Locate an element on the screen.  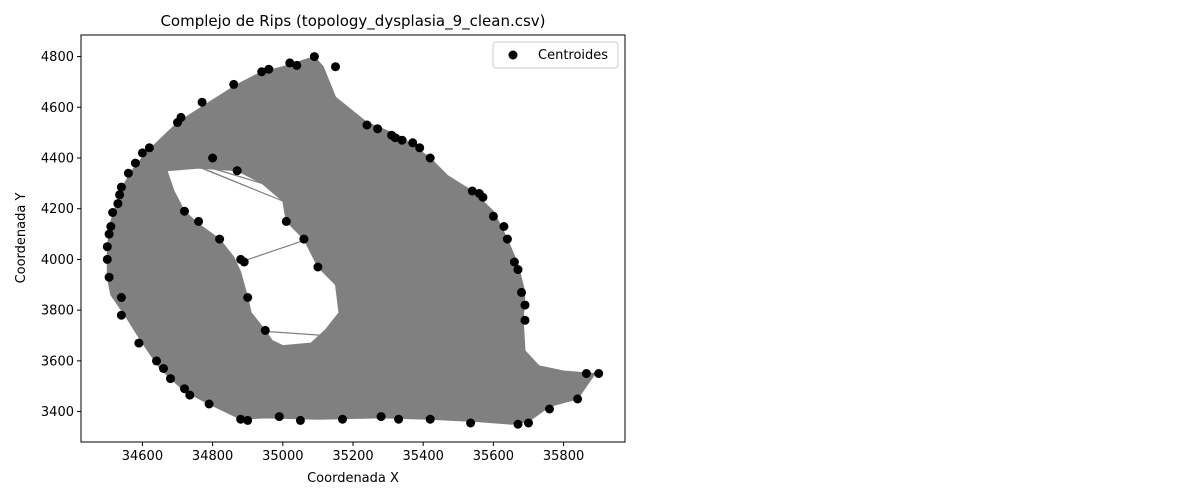
x-tick-label: 35400 is located at coordinates (423, 456).